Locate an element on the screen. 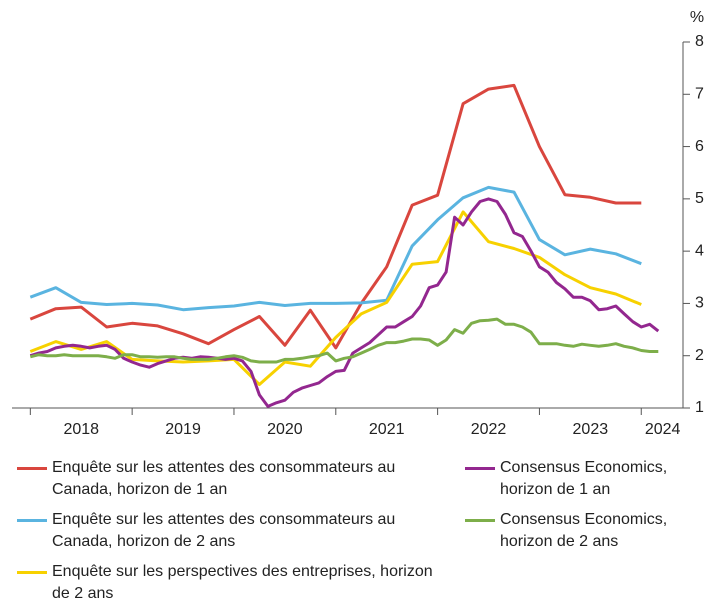  y-tick-label: 6 is located at coordinates (699, 146).